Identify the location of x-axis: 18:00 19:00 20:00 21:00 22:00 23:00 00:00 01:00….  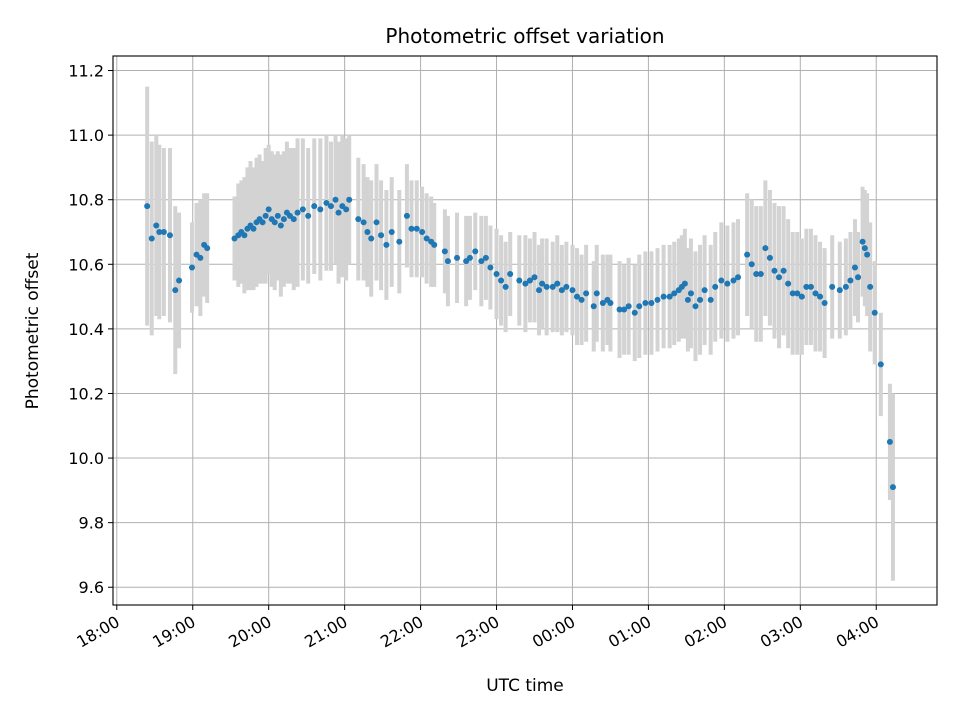
(477, 628).